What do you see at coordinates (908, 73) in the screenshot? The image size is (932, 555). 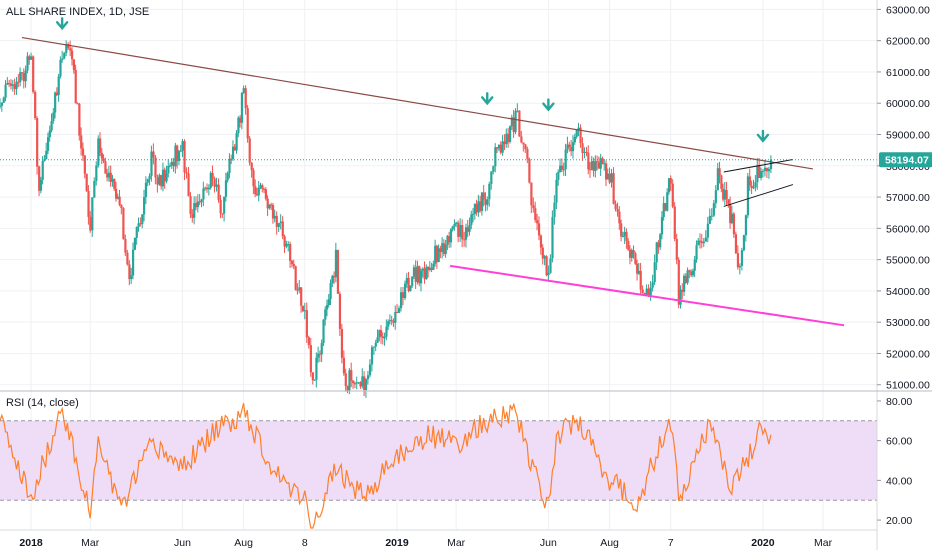 I see `price-tick-label: 61000.00` at bounding box center [908, 73].